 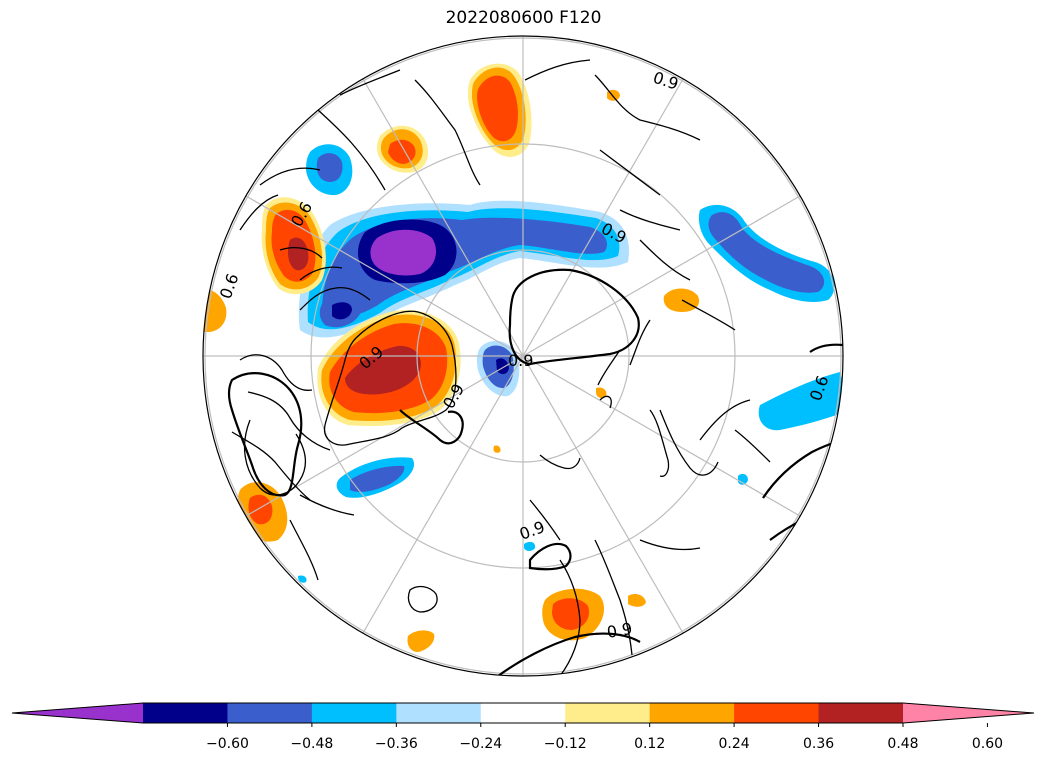 What do you see at coordinates (818, 744) in the screenshot?
I see `colorbar-tick-label: 0.36` at bounding box center [818, 744].